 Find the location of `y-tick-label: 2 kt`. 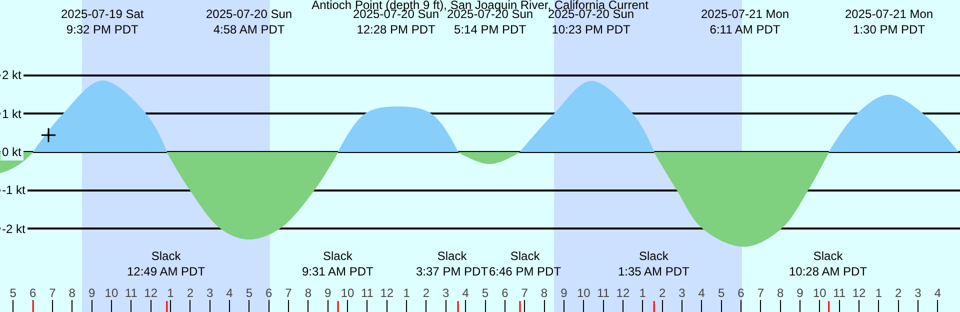

y-tick-label: 2 kt is located at coordinates (12, 75).